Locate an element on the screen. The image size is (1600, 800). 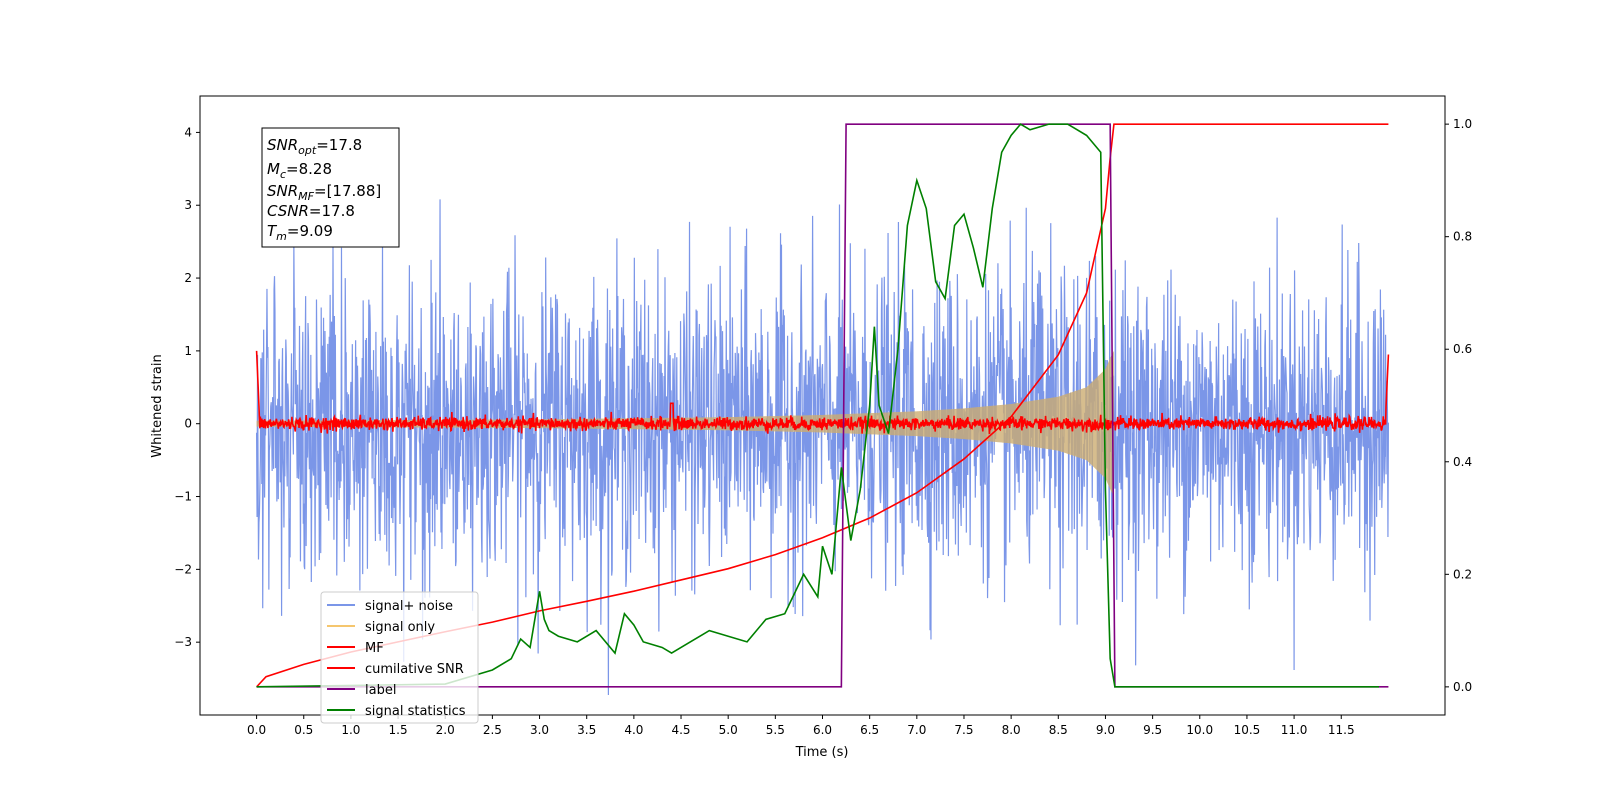
x-tick-label: 6.5 is located at coordinates (869, 730).